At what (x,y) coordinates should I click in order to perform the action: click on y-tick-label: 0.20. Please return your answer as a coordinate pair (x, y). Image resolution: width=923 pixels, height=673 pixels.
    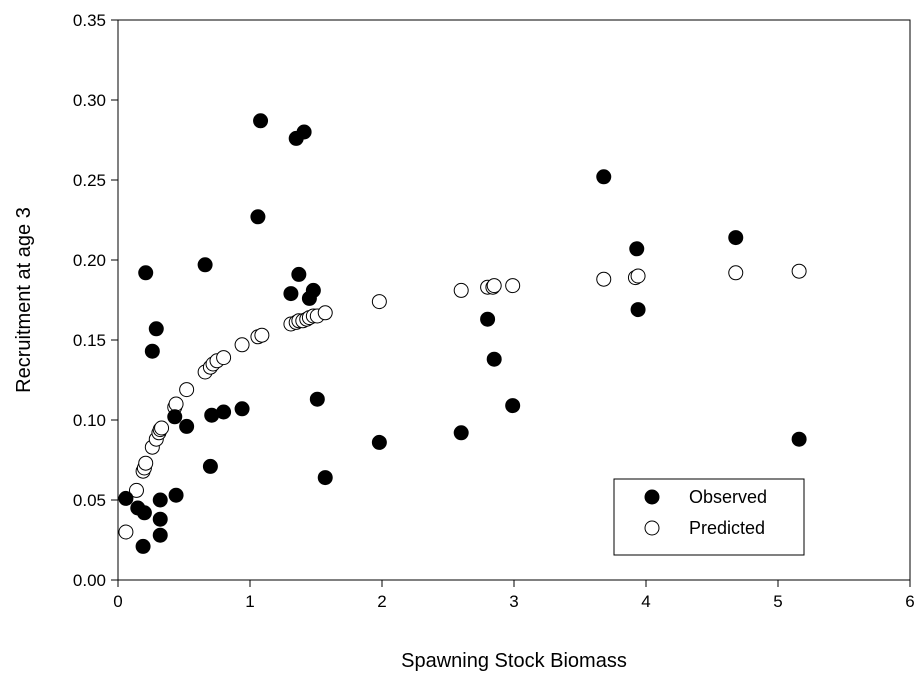
    Looking at the image, I should click on (89, 260).